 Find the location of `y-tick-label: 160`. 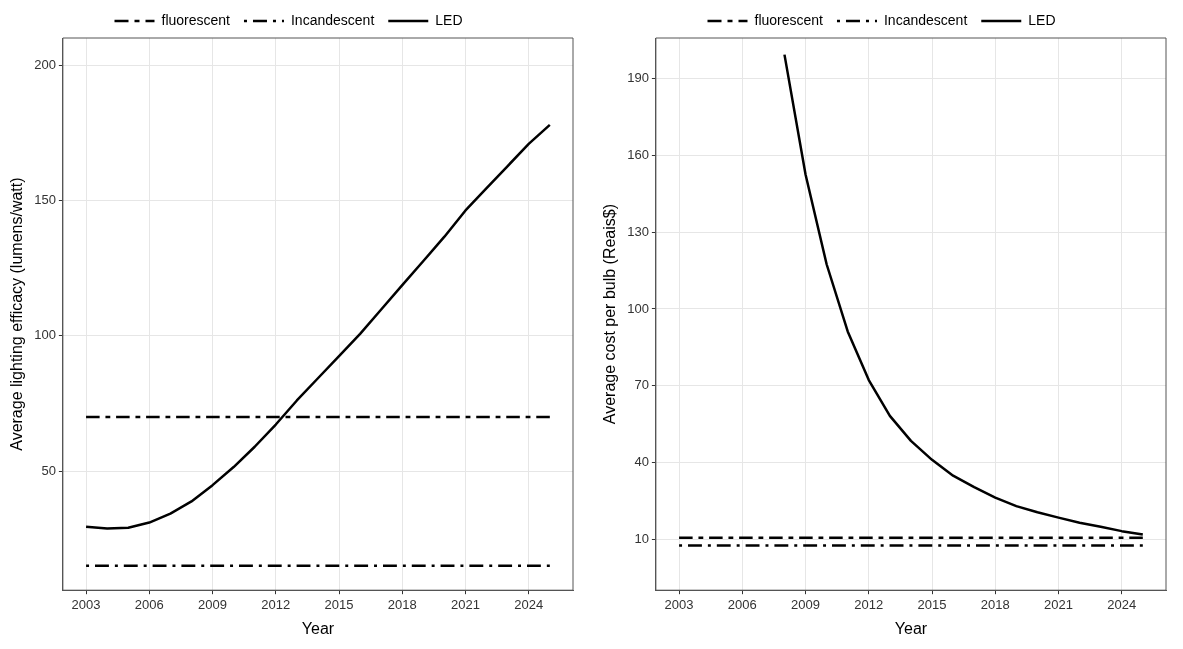

y-tick-label: 160 is located at coordinates (638, 155).